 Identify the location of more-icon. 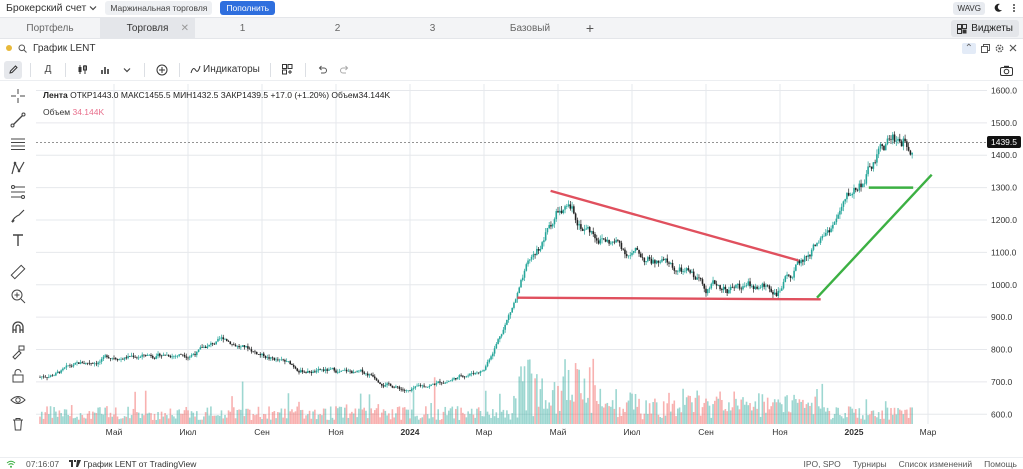
(1014, 8).